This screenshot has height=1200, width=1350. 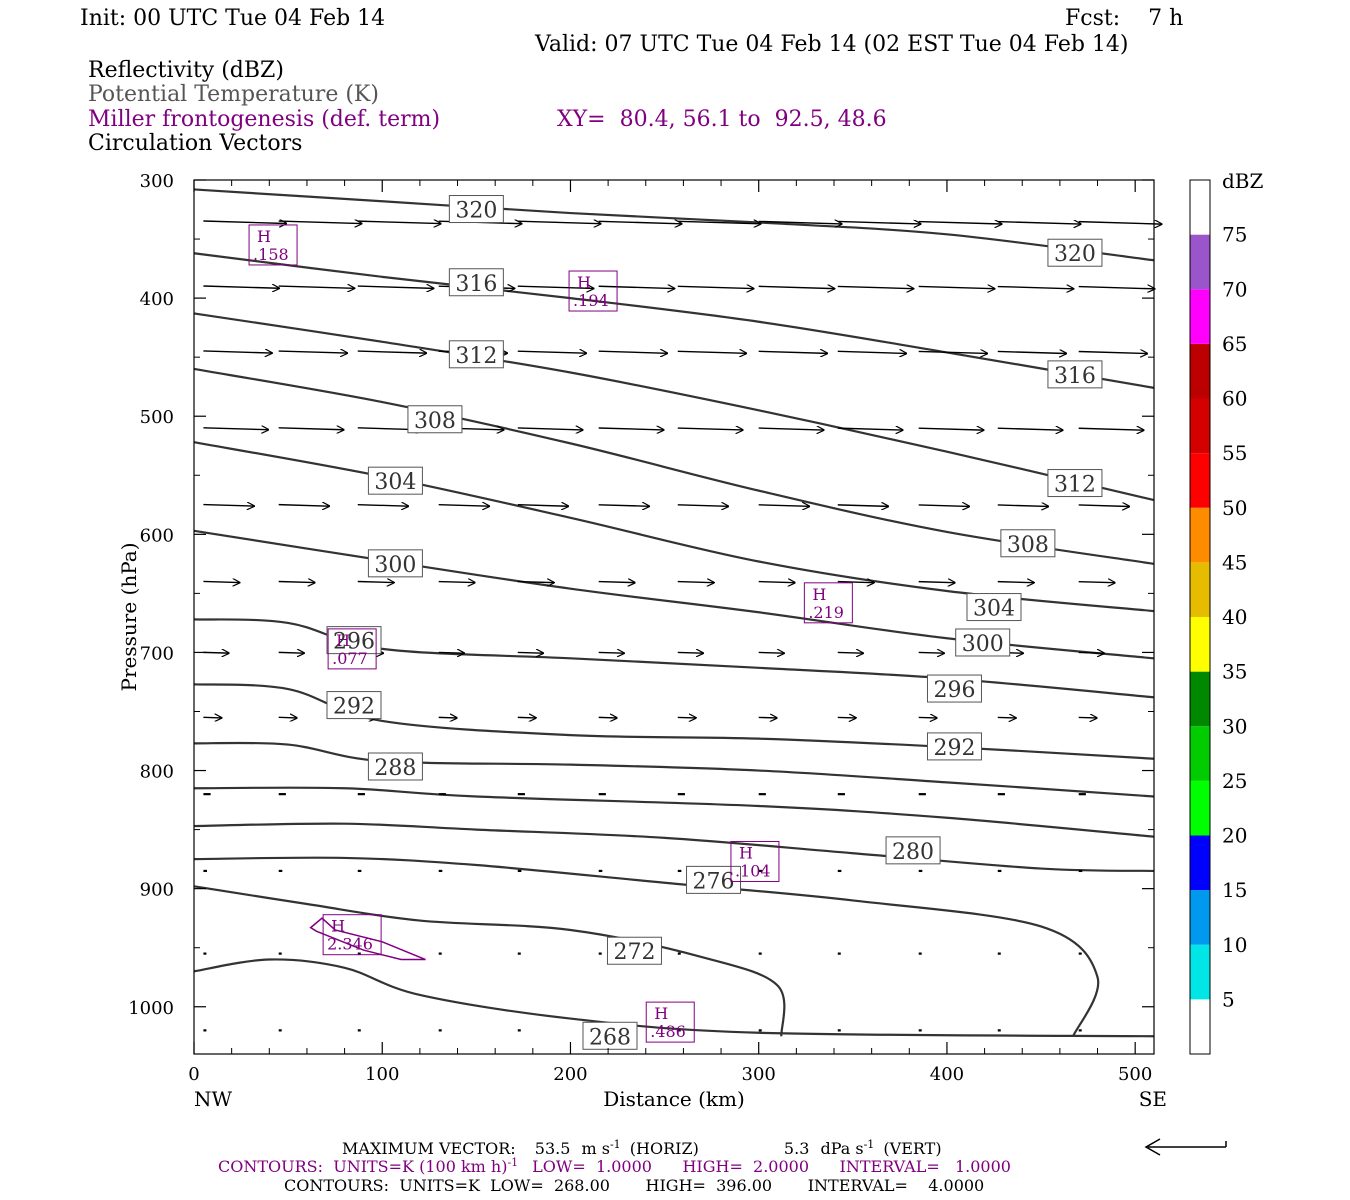 What do you see at coordinates (1234, 344) in the screenshot?
I see `colorbar-tick-label: 65` at bounding box center [1234, 344].